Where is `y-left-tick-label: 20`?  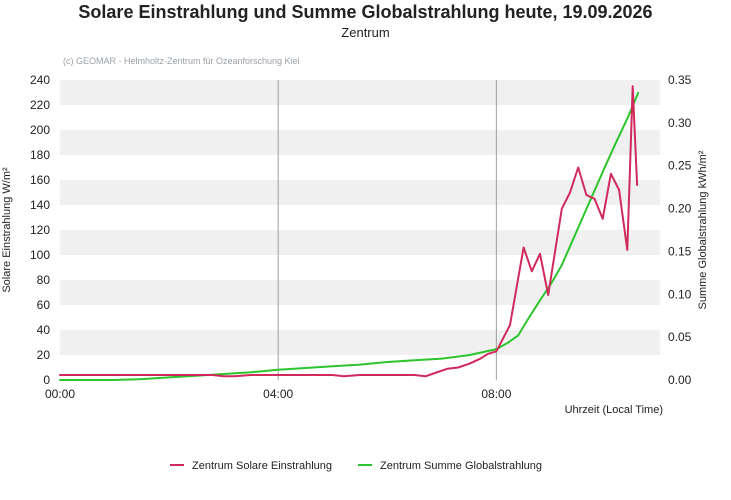
y-left-tick-label: 20 is located at coordinates (44, 355).